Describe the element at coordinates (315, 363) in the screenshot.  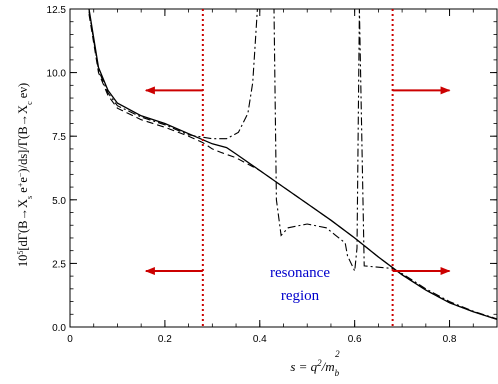
I see `x-axis-label: s = q2/mb2` at that location.